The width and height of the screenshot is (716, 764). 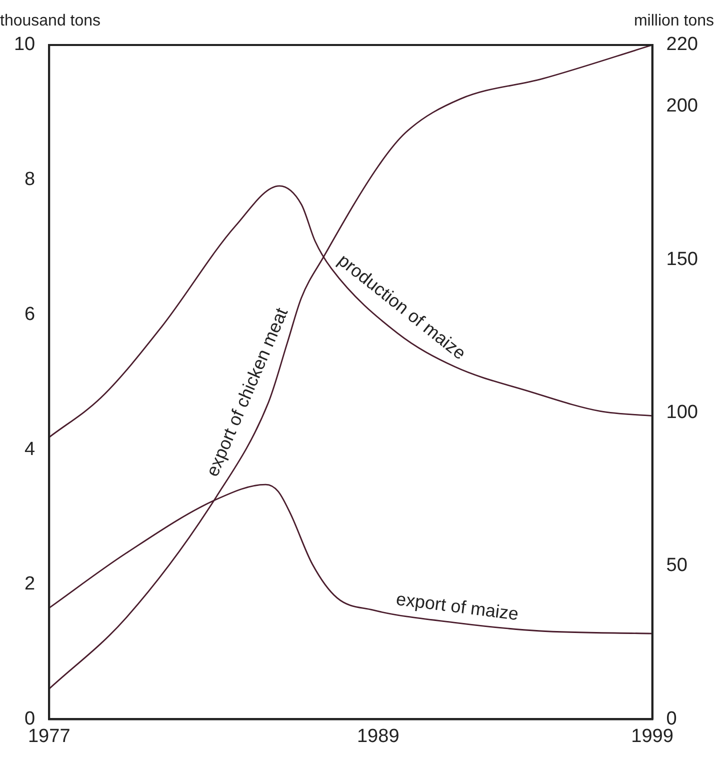 What do you see at coordinates (30, 584) in the screenshot?
I see `y-tick-label: 2` at bounding box center [30, 584].